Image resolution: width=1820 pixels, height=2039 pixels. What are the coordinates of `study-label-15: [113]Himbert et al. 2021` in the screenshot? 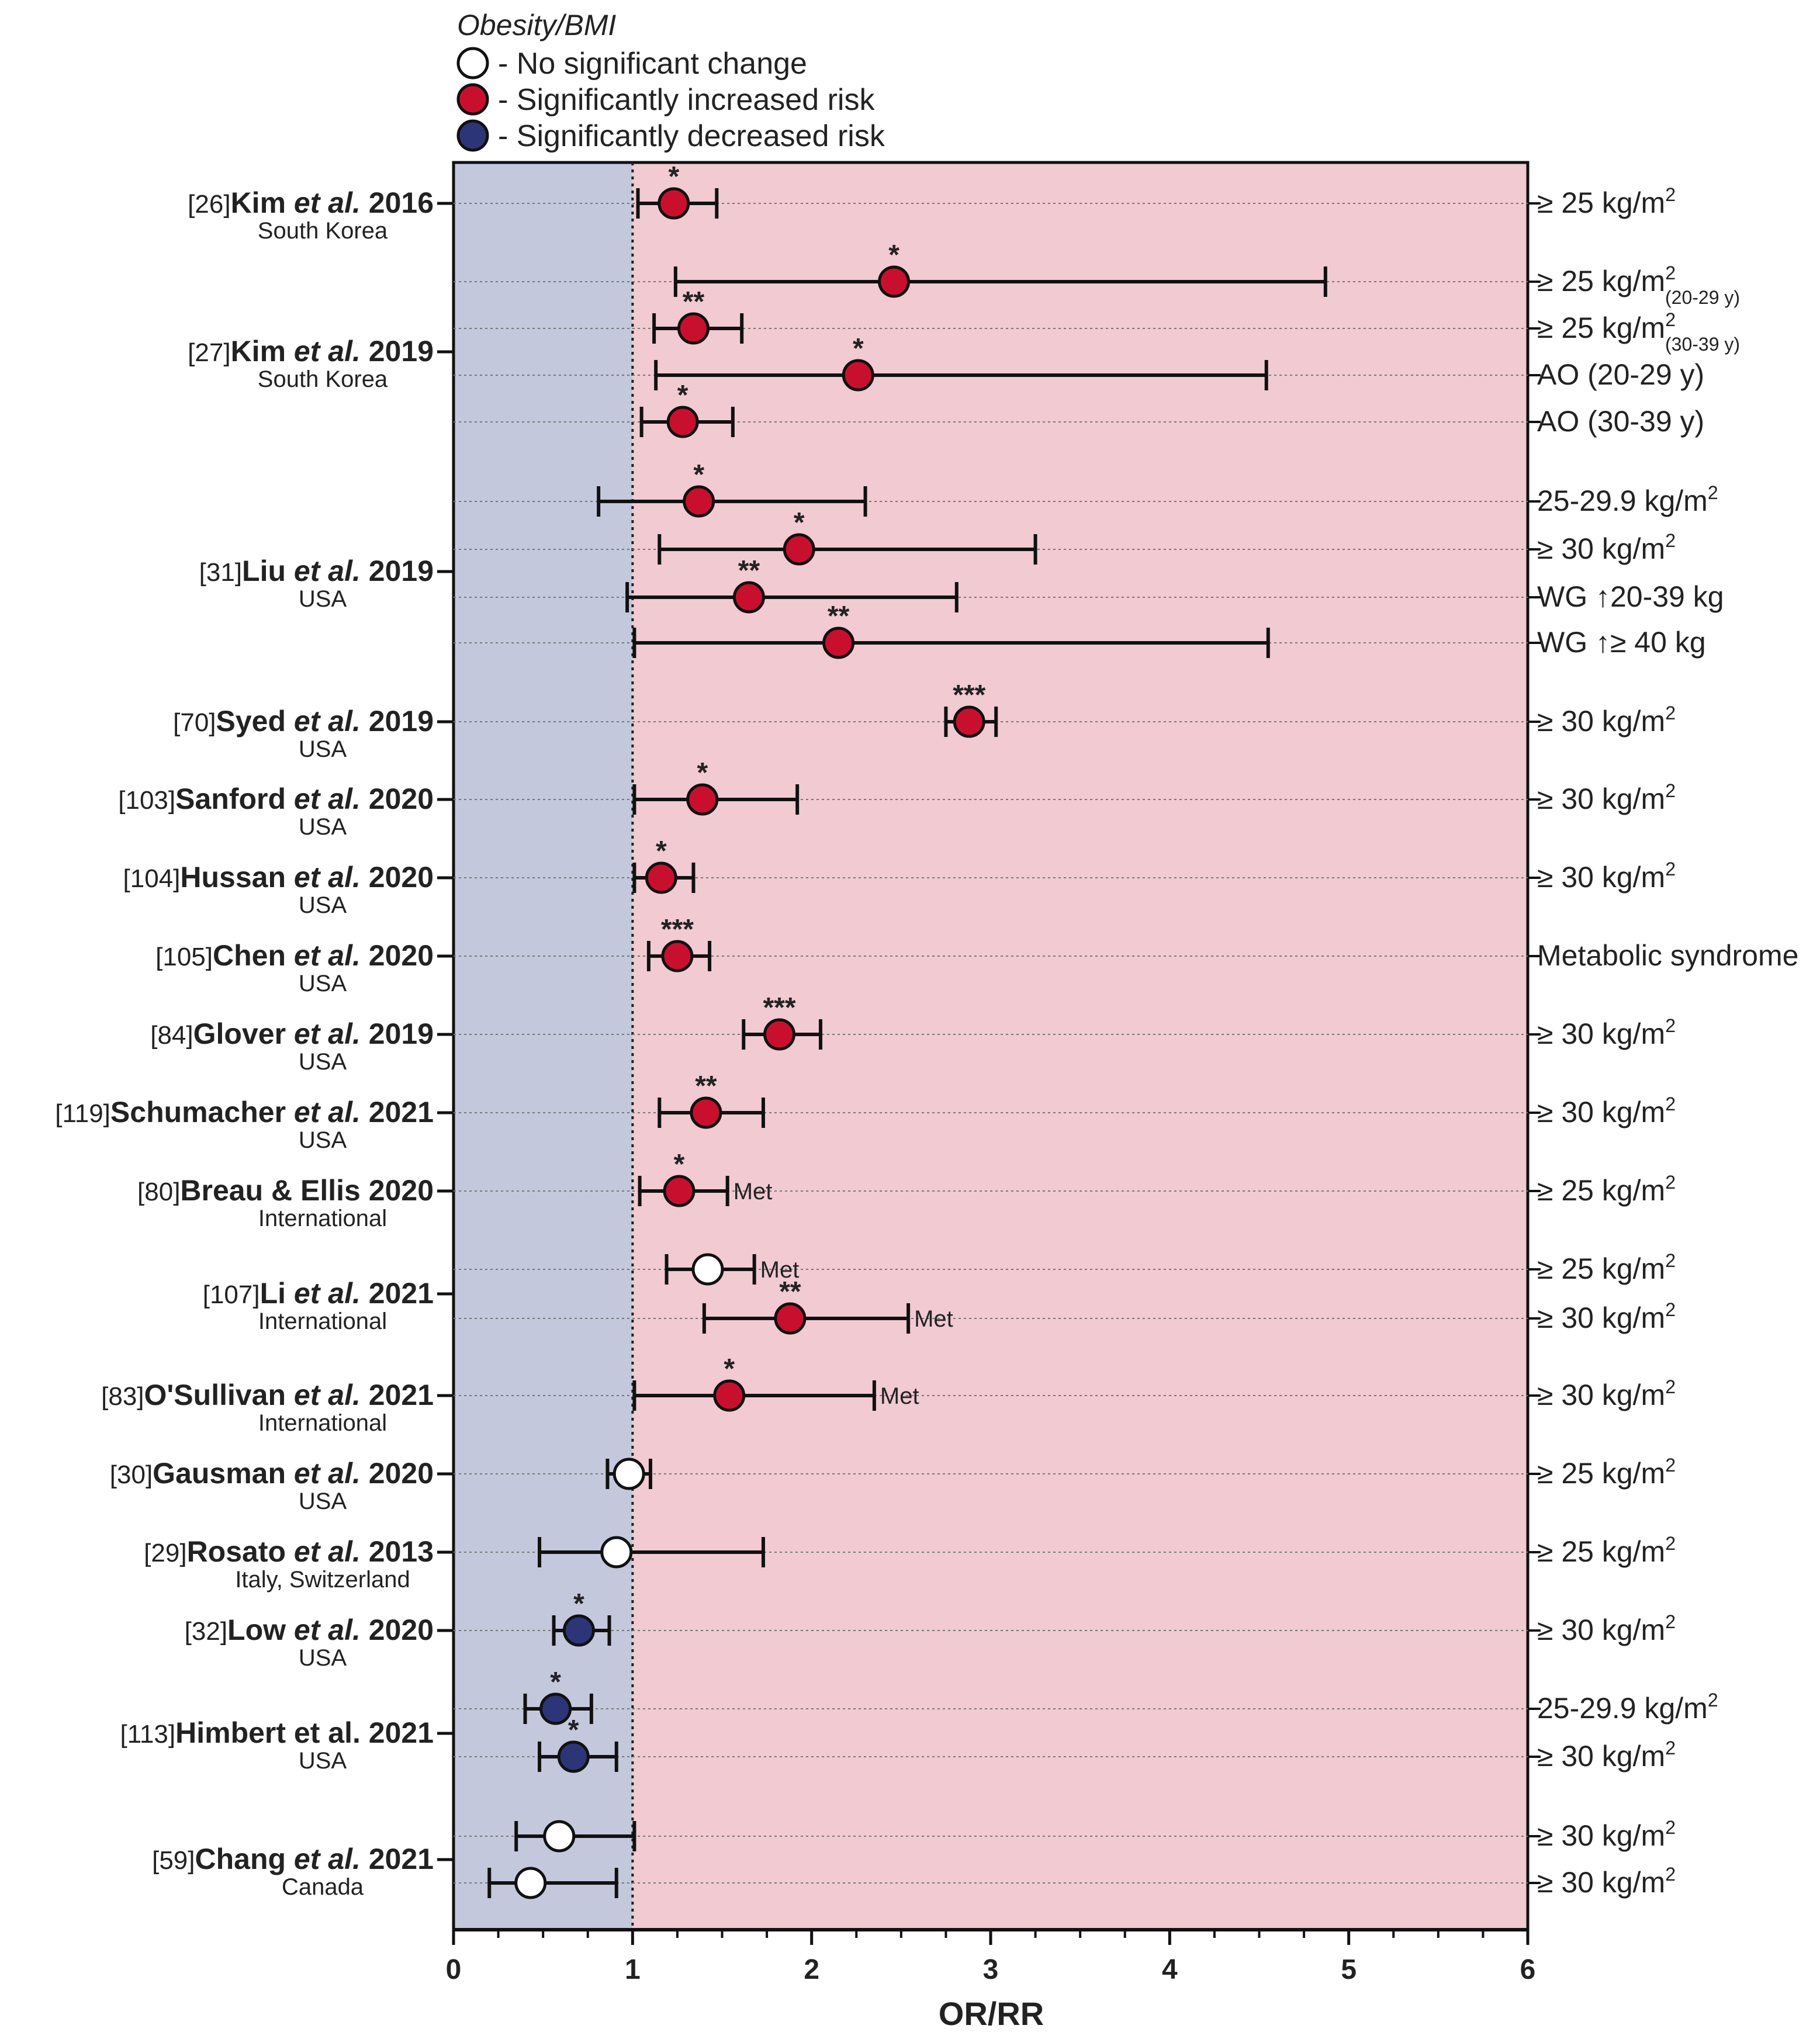 It's located at (277, 1732).